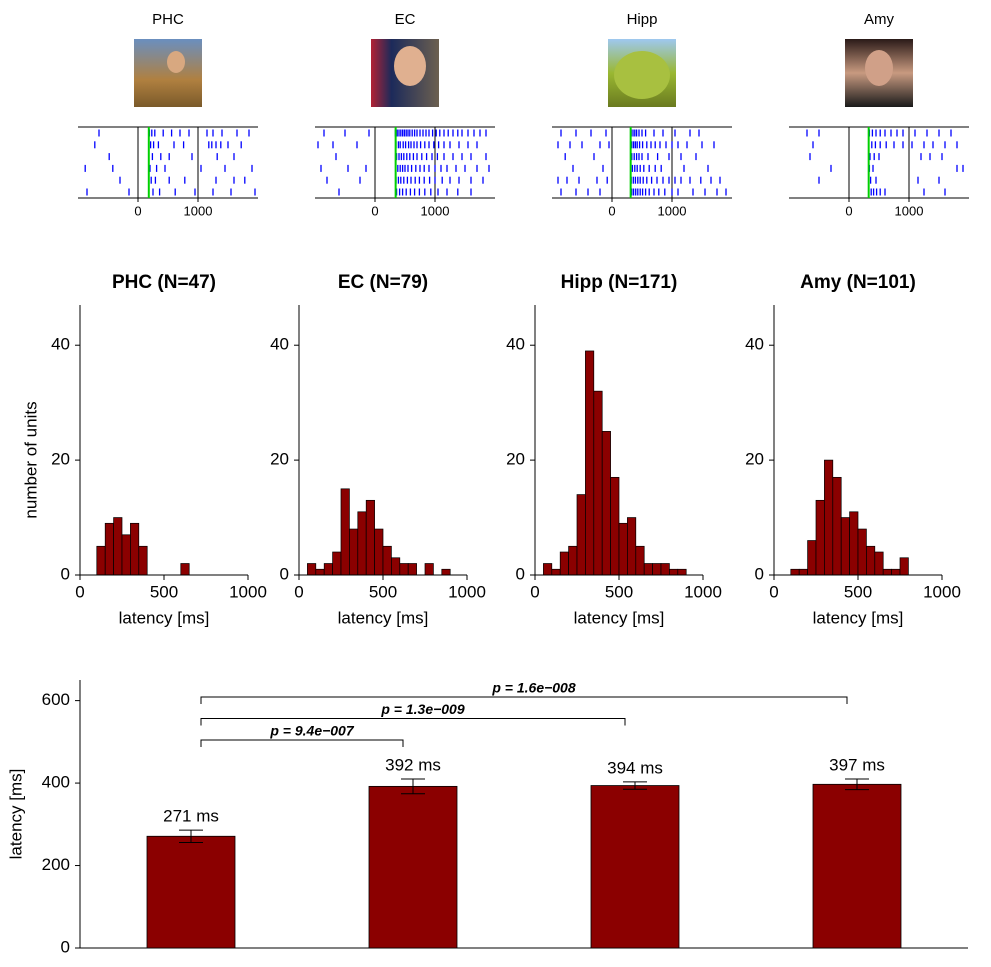 Image resolution: width=991 pixels, height=967 pixels. Describe the element at coordinates (635, 767) in the screenshot. I see `value-label: 394 ms` at that location.